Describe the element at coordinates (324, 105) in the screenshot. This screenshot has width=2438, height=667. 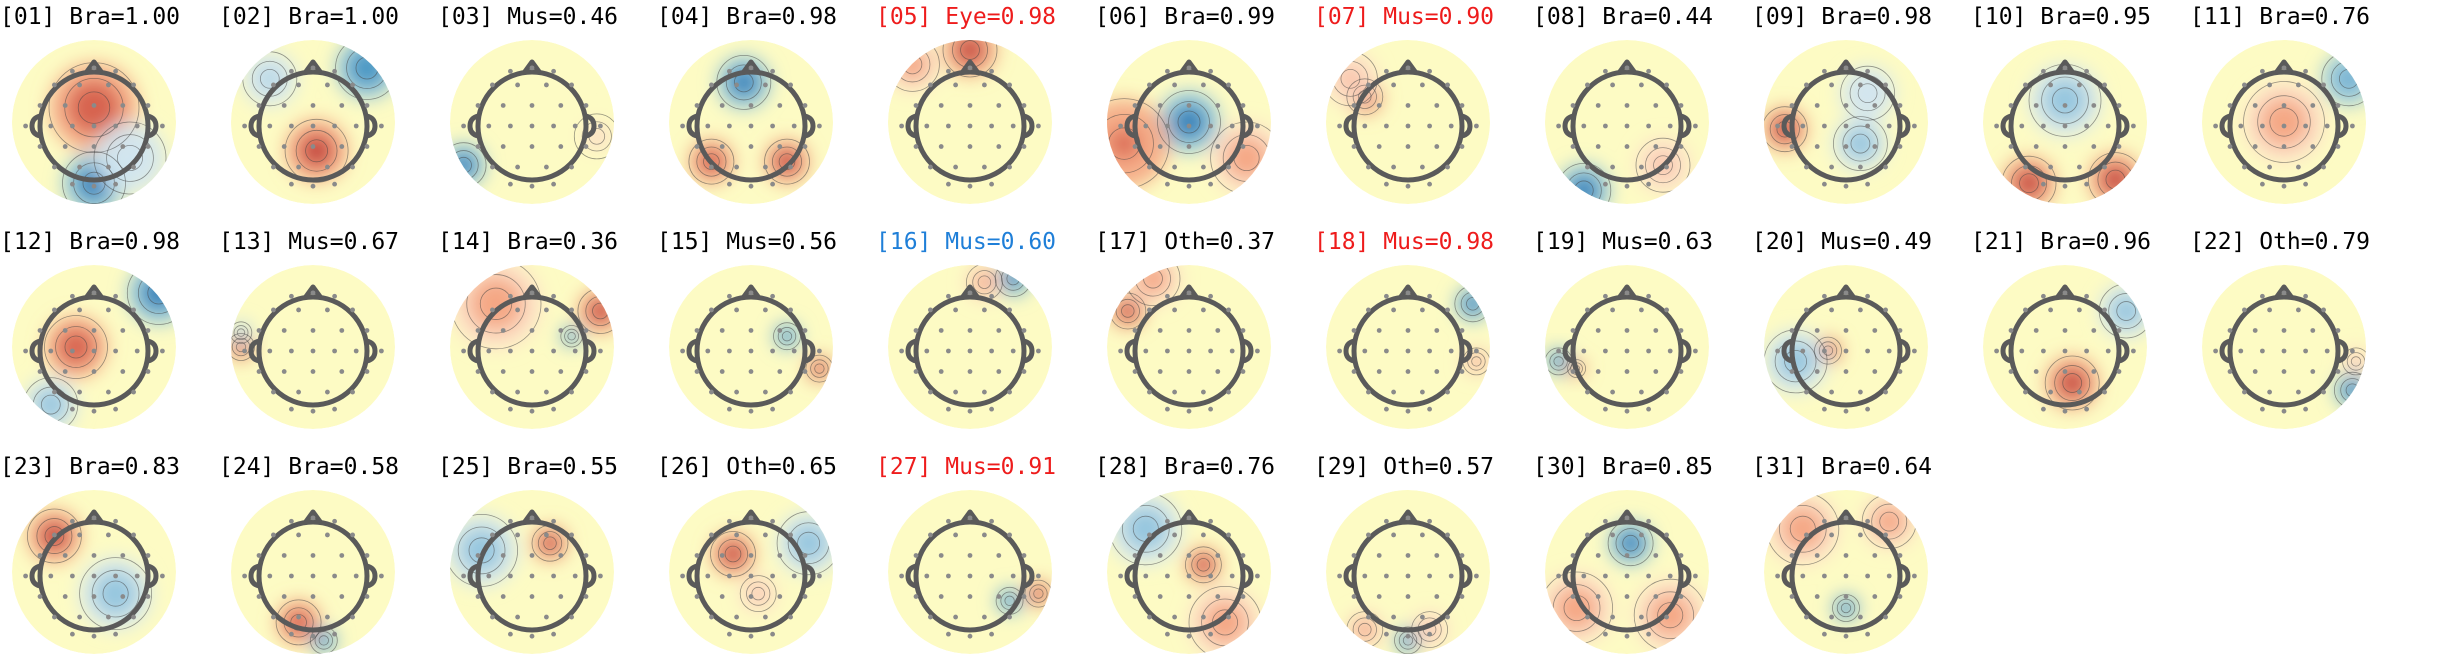
I see `component-tile: [02] Bra=1.00` at that location.